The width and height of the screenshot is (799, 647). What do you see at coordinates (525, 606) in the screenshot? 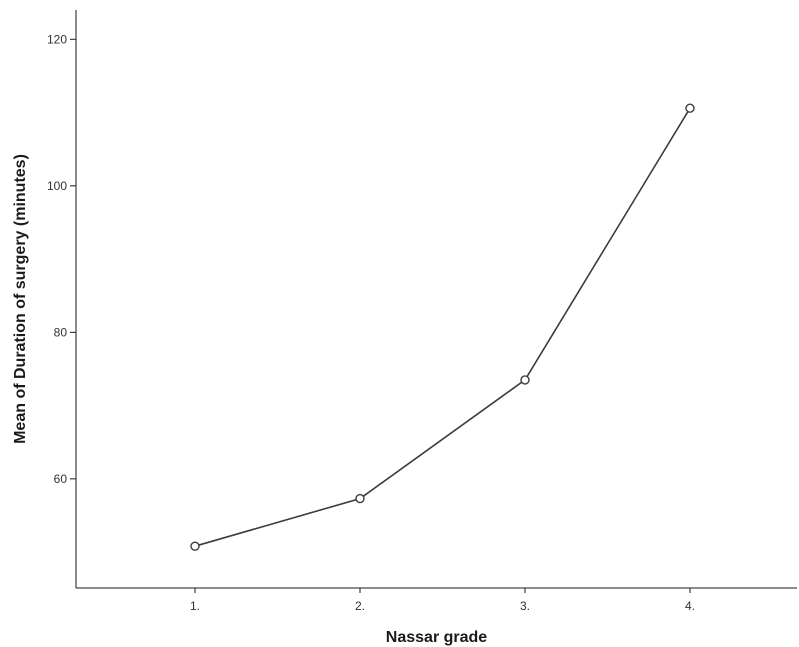
I see `x-tick-label: 3.` at bounding box center [525, 606].